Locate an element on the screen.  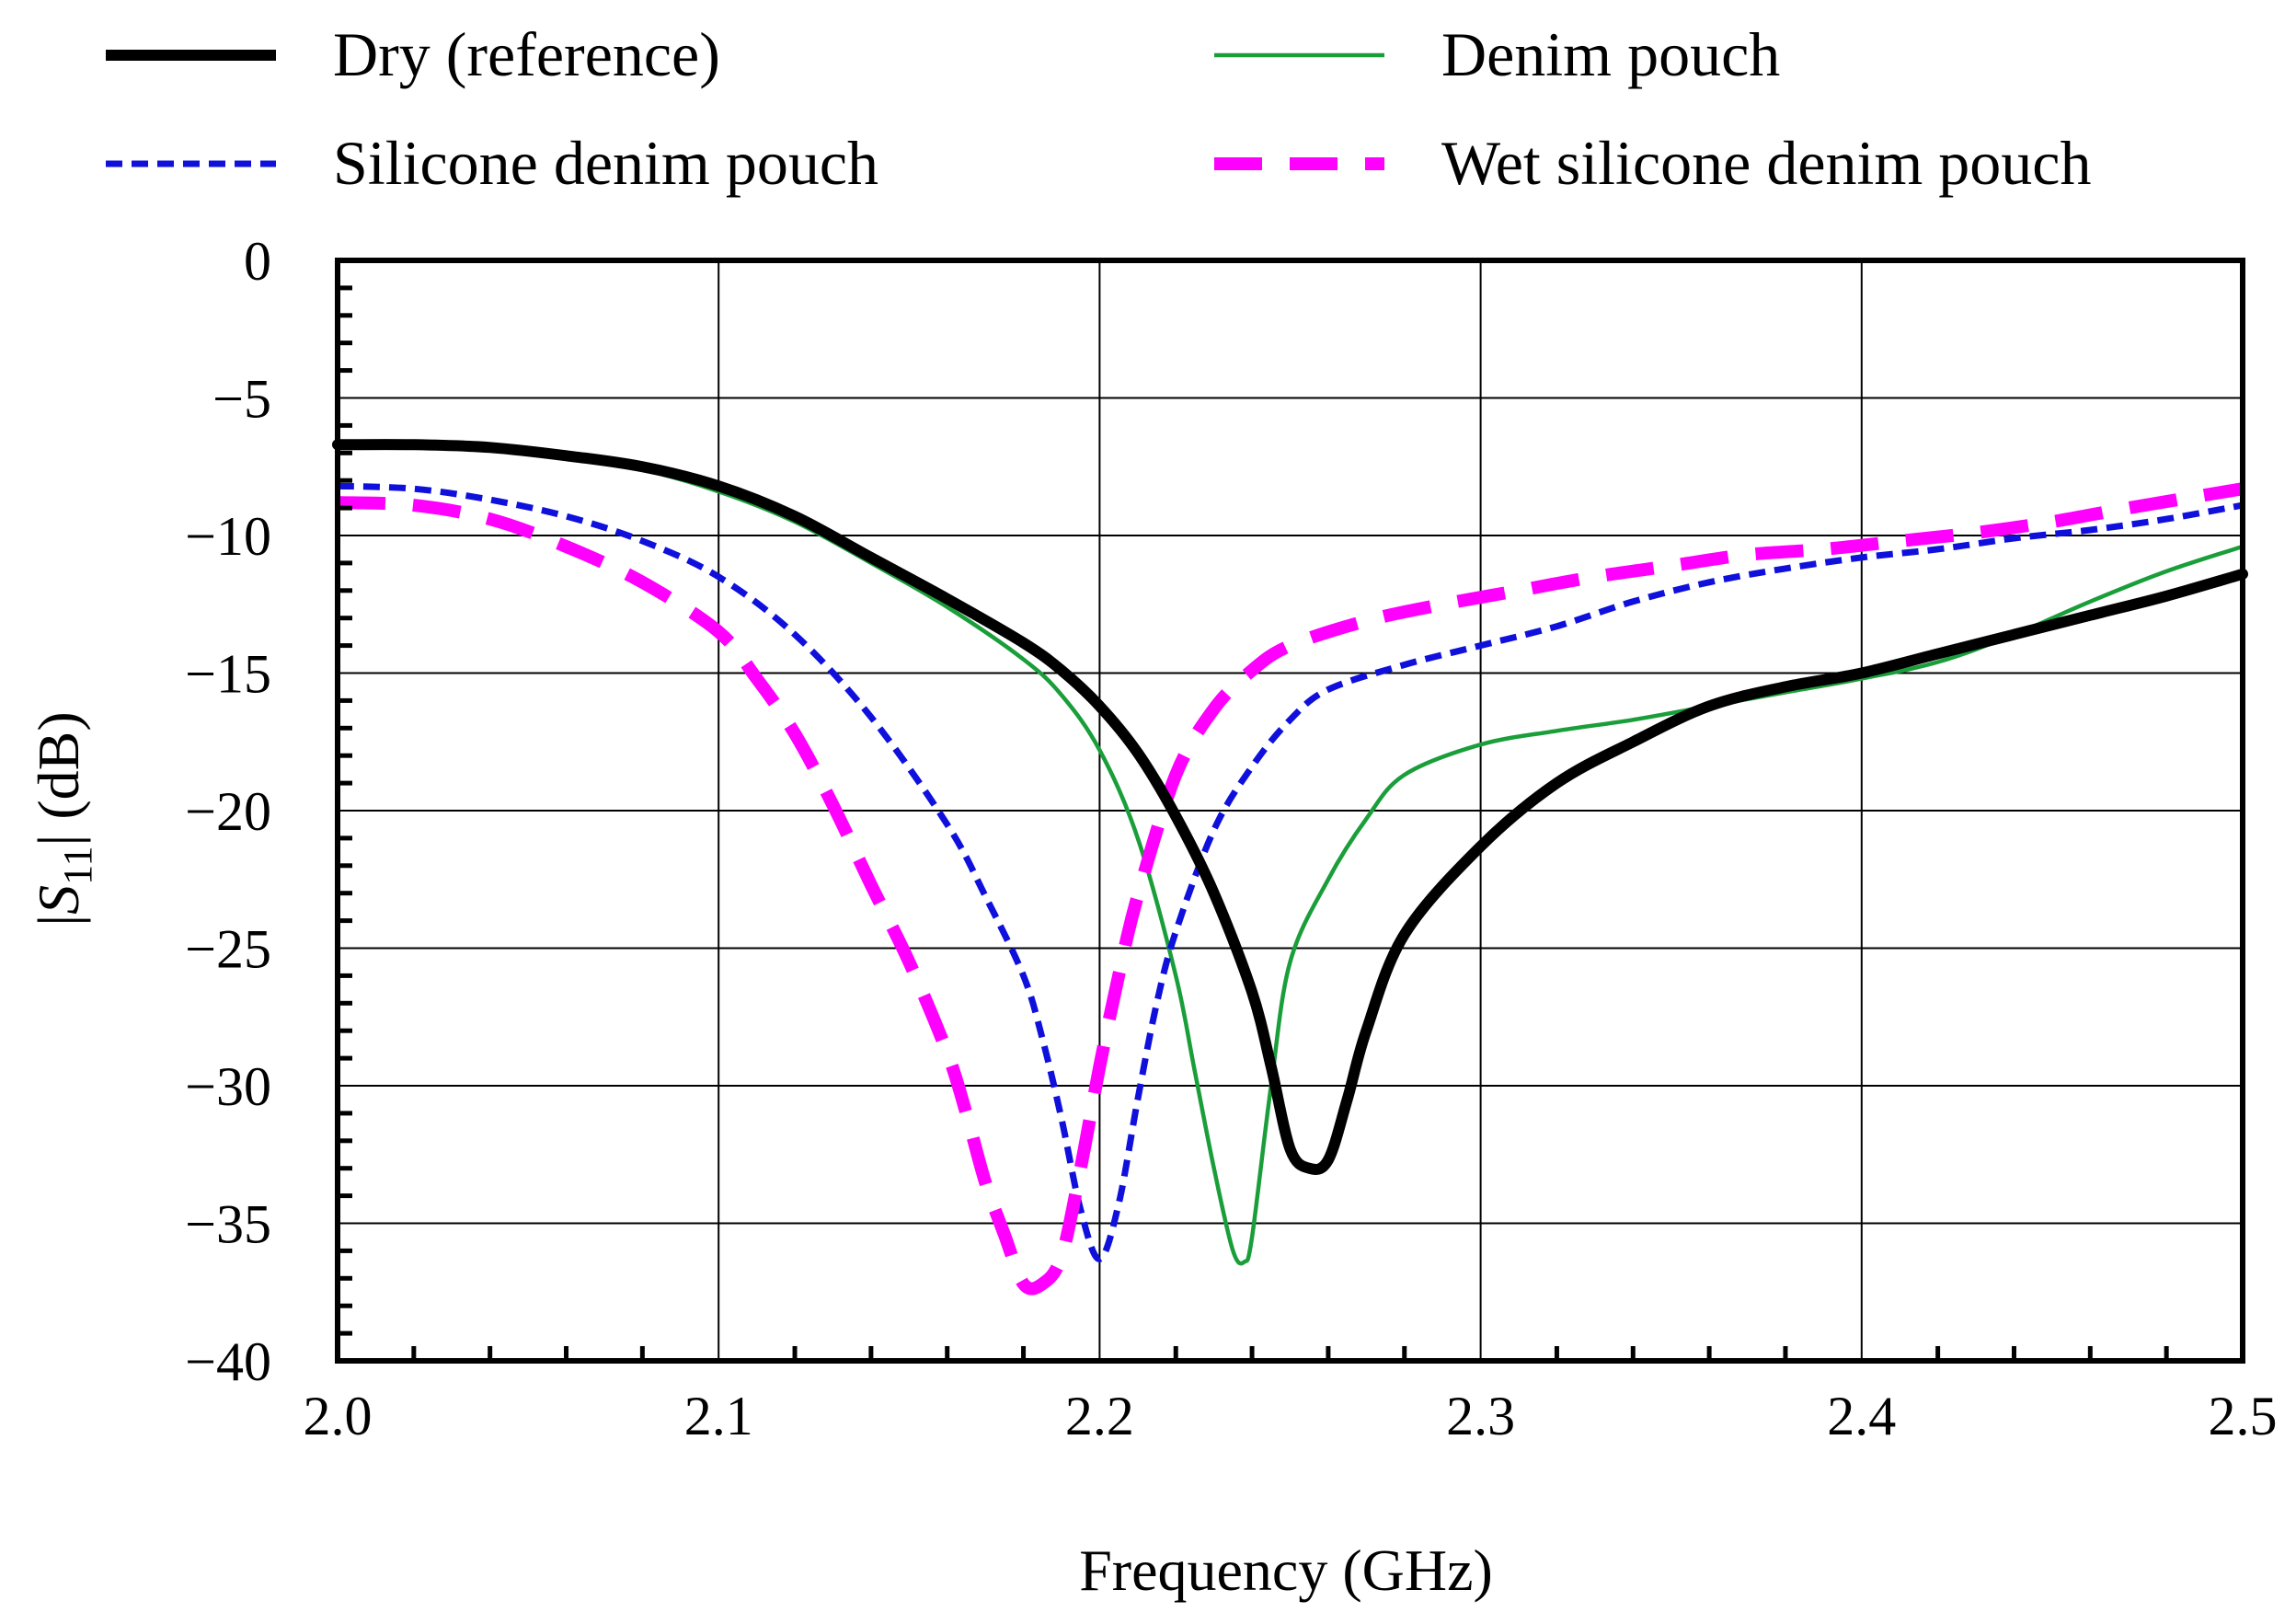
y-tick-label: −15 is located at coordinates (228, 674).